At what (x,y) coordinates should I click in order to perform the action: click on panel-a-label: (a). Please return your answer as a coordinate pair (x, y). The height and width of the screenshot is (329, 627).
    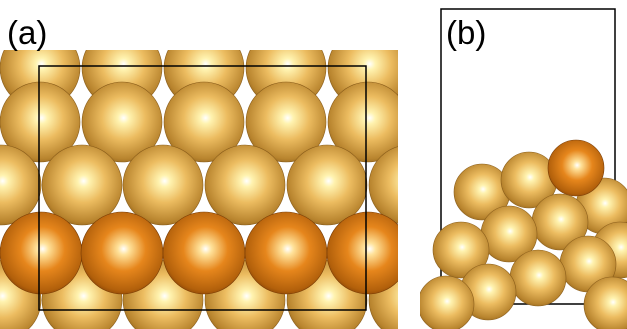
    Looking at the image, I should click on (27, 32).